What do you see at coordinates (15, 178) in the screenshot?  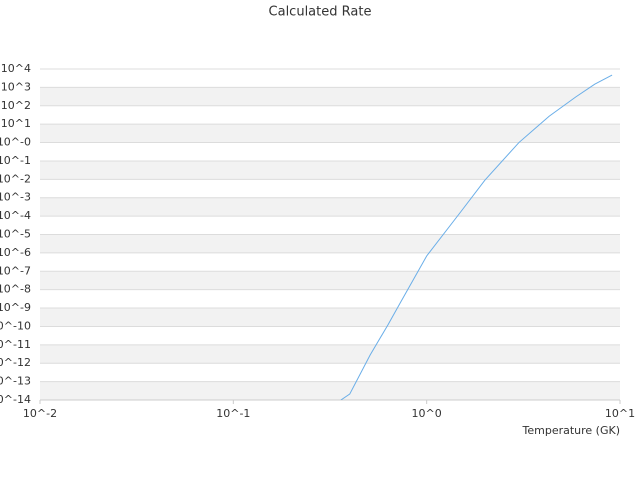 I see `y-tick-label: 10^-2` at bounding box center [15, 178].